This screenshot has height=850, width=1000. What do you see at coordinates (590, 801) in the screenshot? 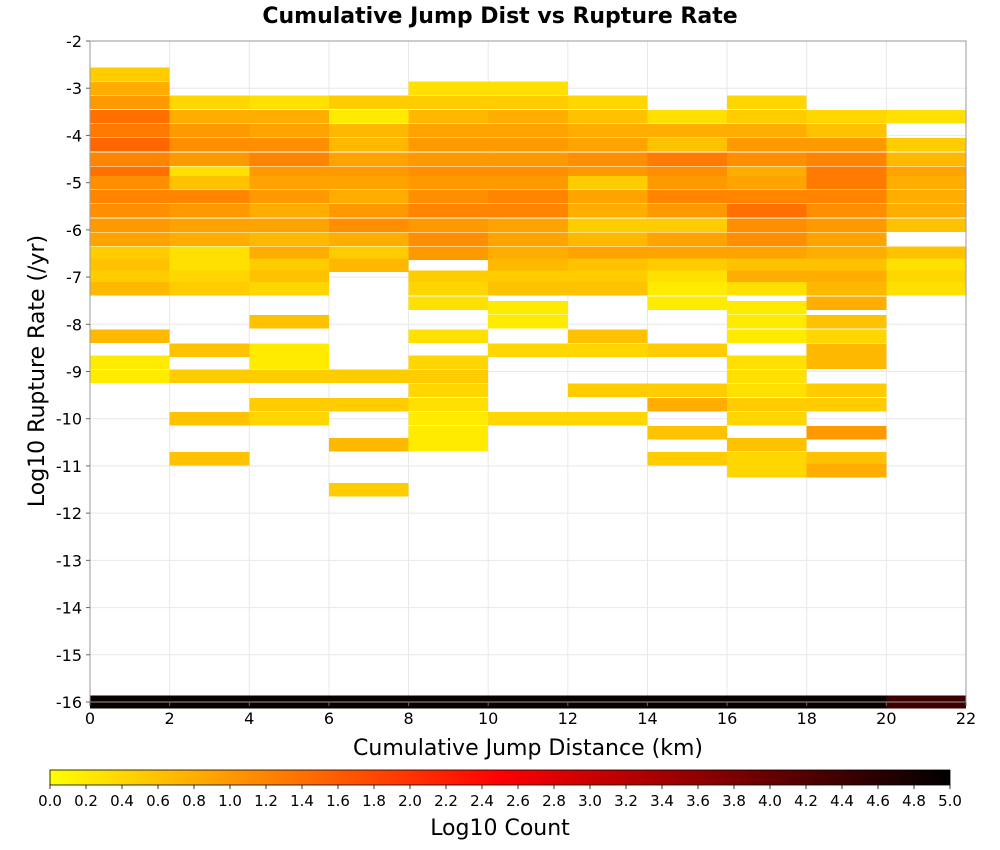
I see `colorbar-tick-label: 3.0` at bounding box center [590, 801].